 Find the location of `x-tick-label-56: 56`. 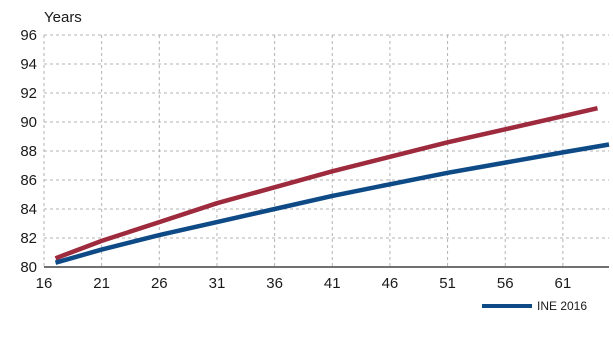

x-tick-label-56: 56 is located at coordinates (505, 283).